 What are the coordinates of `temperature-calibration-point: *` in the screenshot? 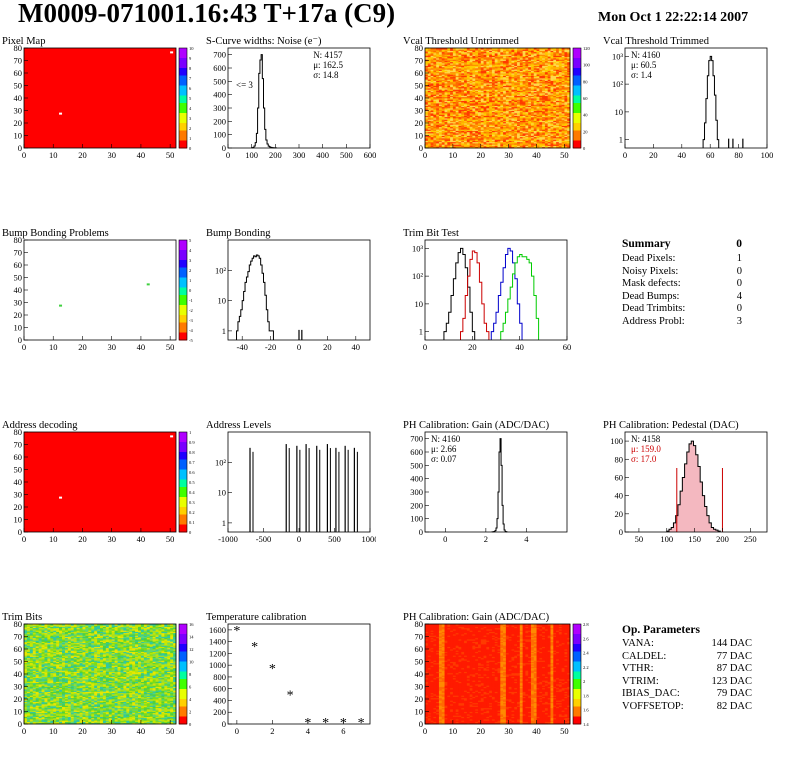 It's located at (290, 696).